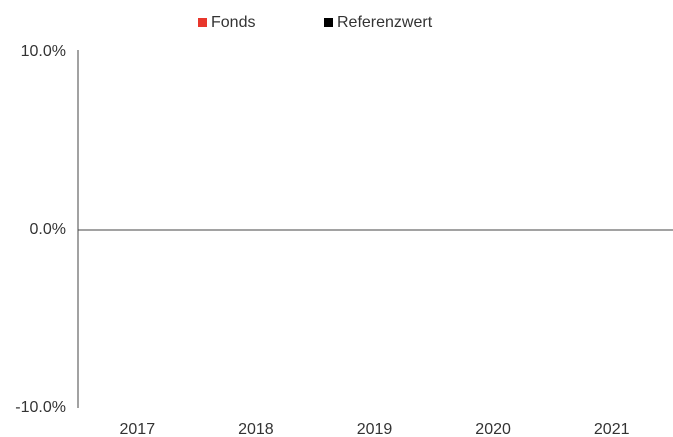 This screenshot has height=437, width=673. What do you see at coordinates (375, 429) in the screenshot?
I see `x-tick-label: 2019` at bounding box center [375, 429].